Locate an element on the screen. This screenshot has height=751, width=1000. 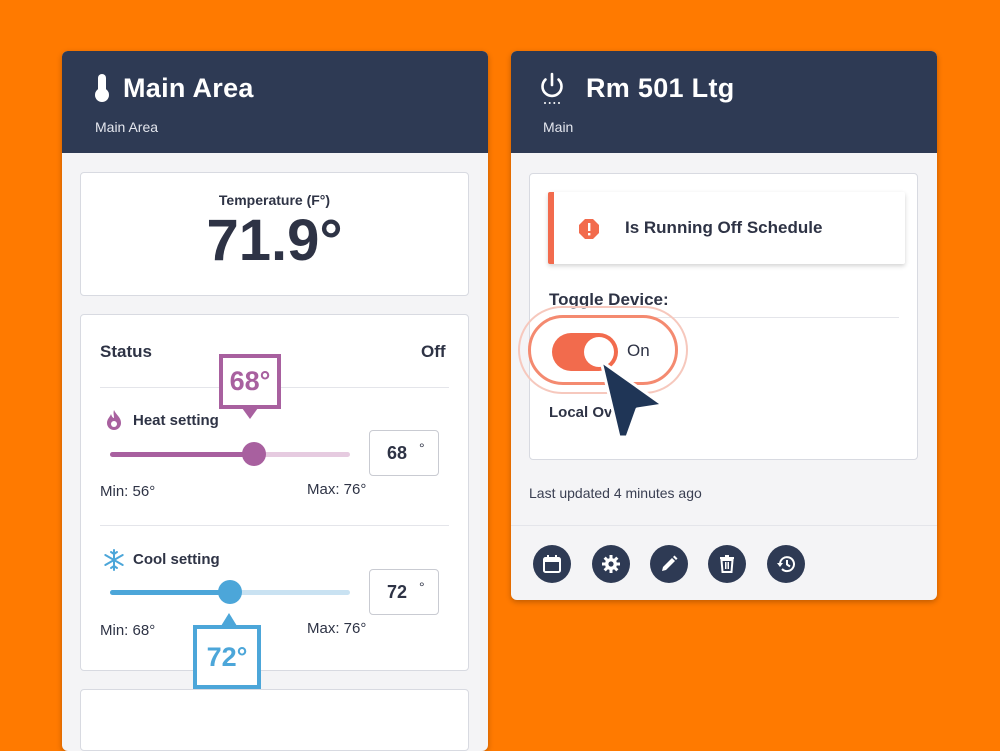
cool-unit: ° is located at coordinates (422, 587).